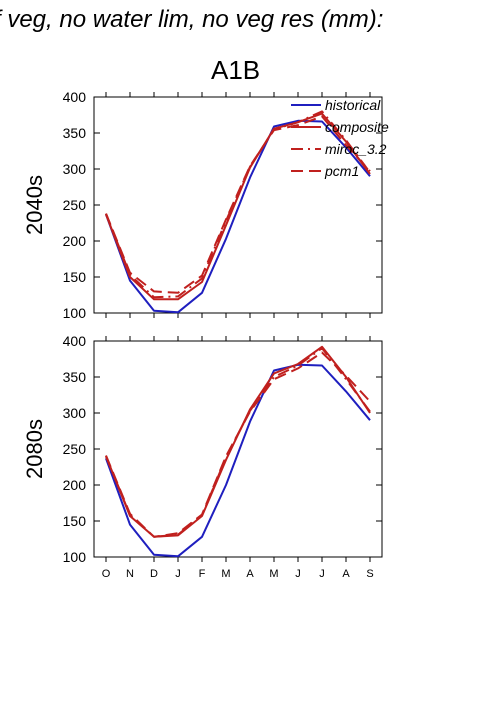 Image resolution: width=501 pixels, height=709 pixels. Describe the element at coordinates (202, 574) in the screenshot. I see `panel-2080s-xtick-label: F` at that location.